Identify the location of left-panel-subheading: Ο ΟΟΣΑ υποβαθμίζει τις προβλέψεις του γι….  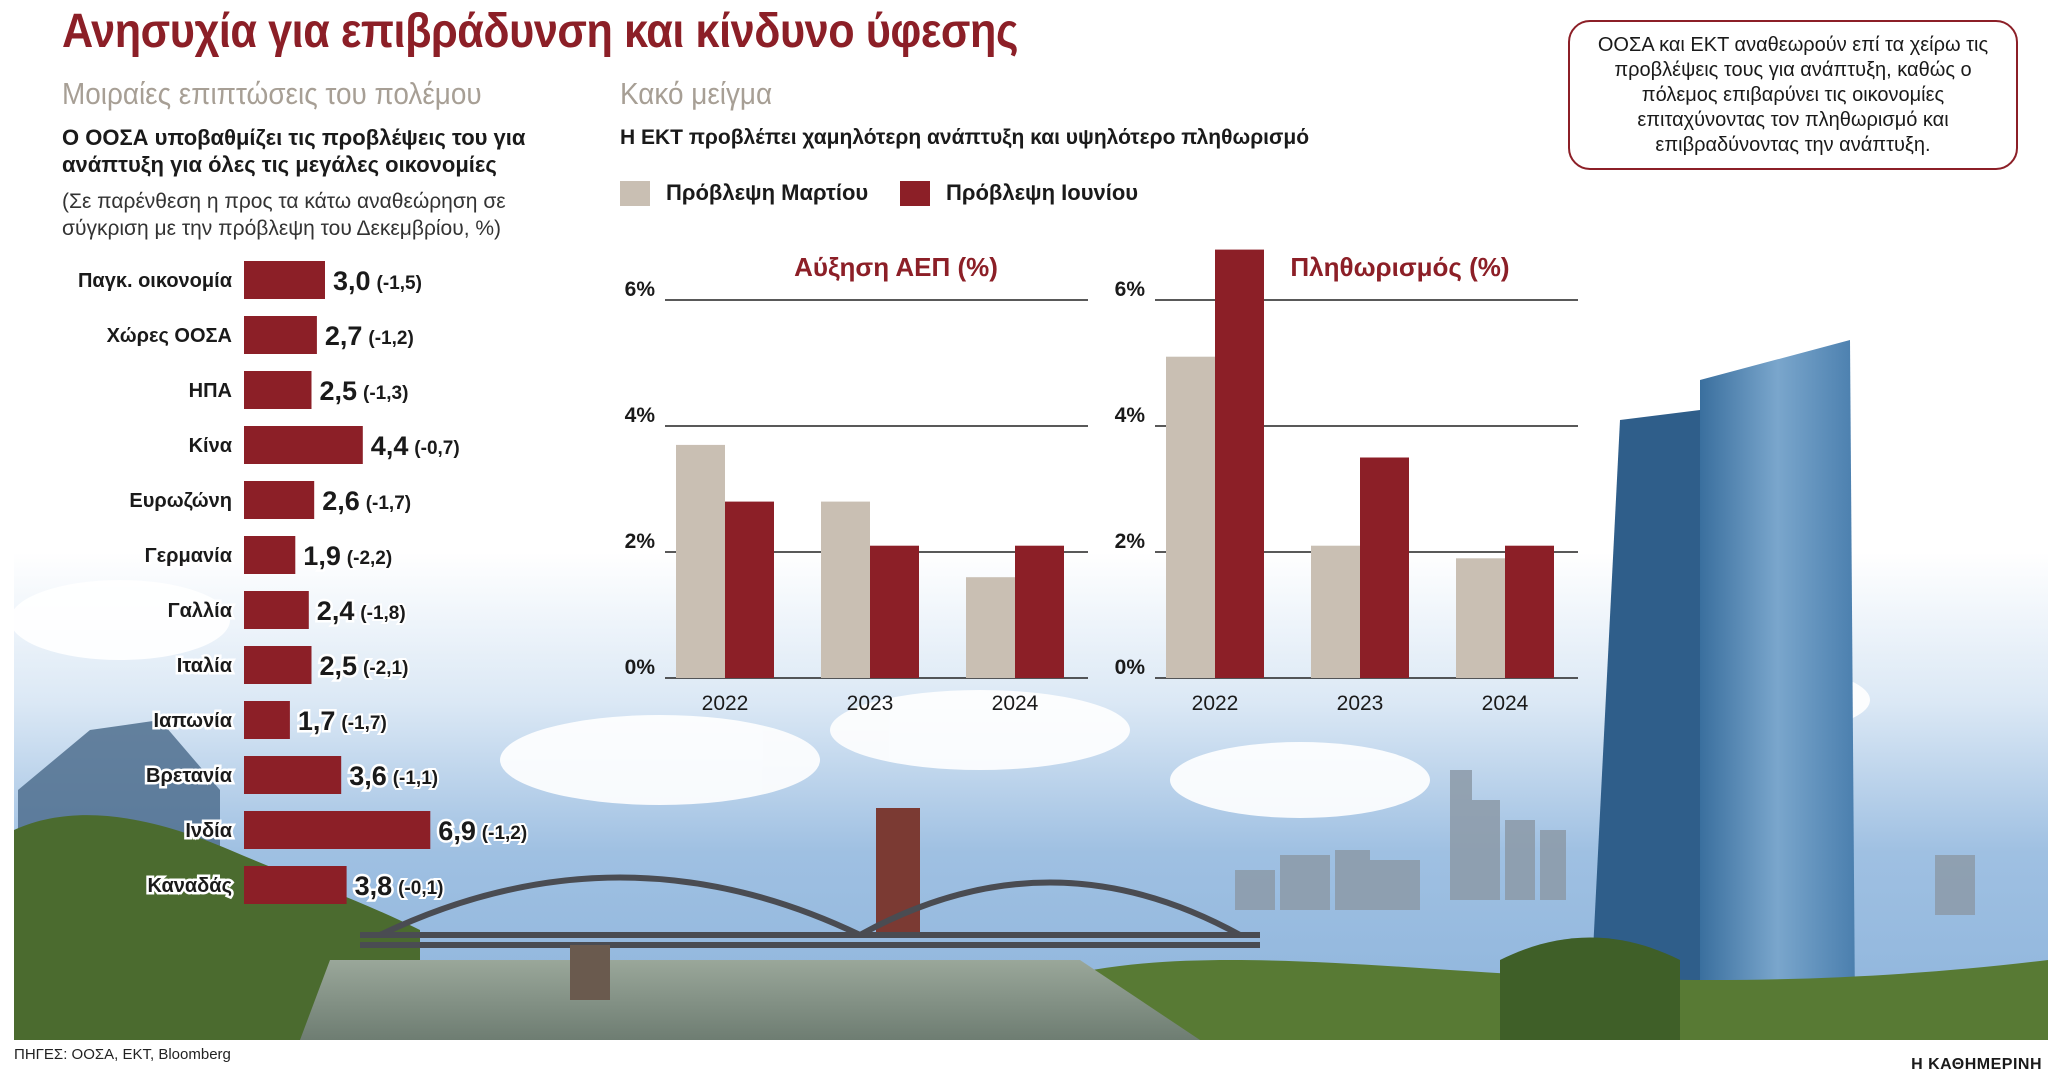
(294, 151).